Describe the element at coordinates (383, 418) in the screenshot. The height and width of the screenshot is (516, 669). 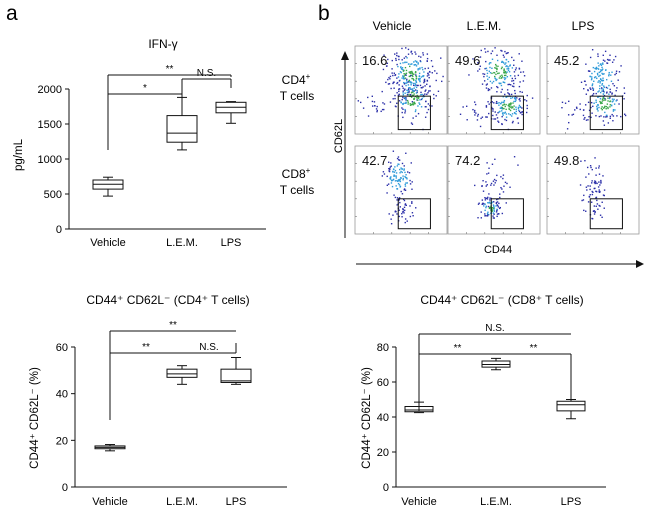
I see `cd8-y-tick-label: 40` at that location.